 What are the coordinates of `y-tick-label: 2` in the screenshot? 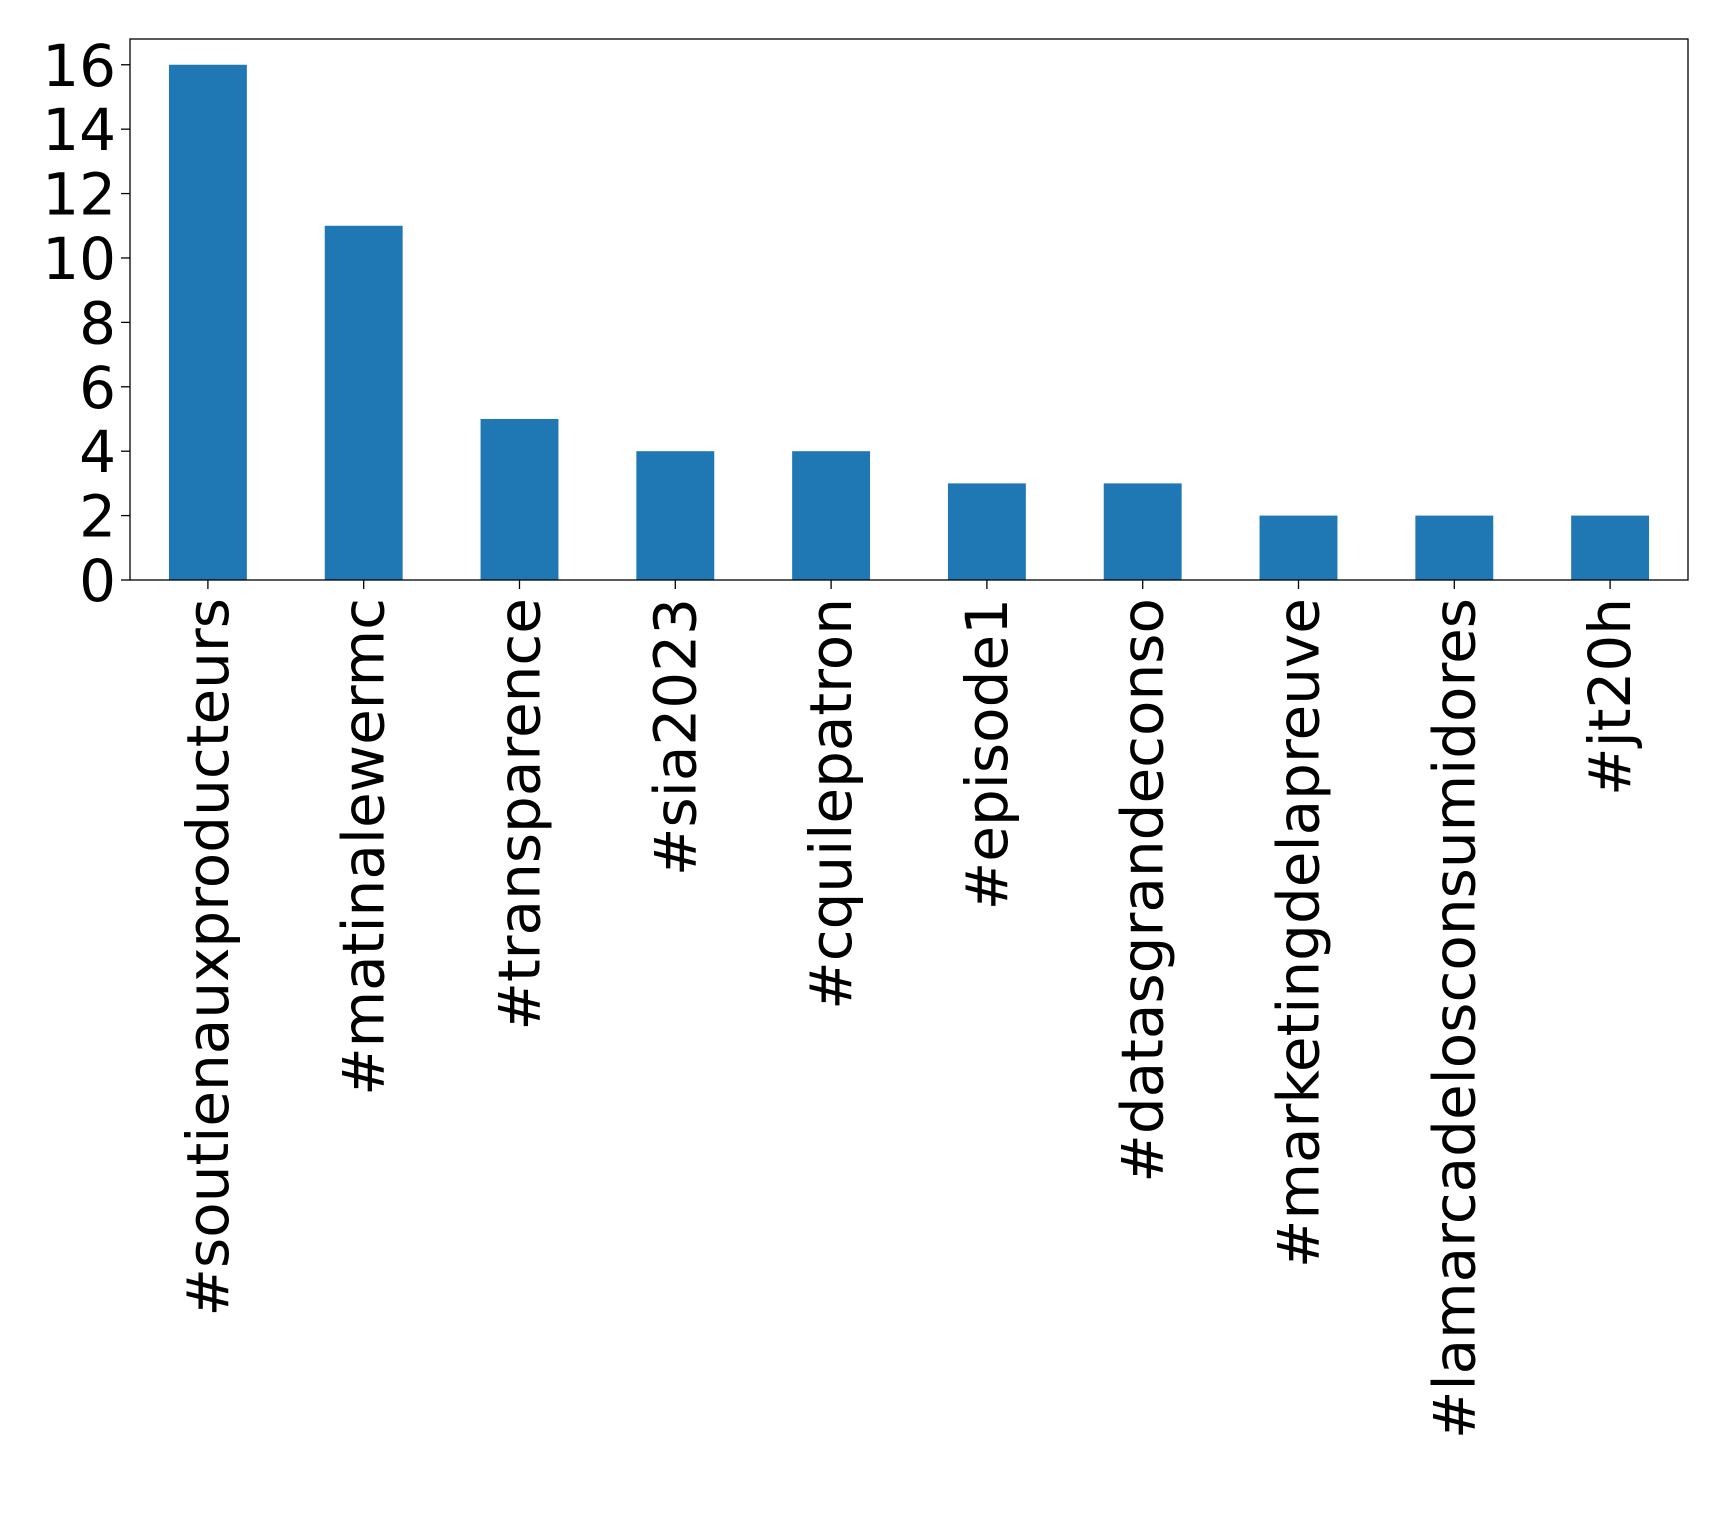 It's located at (97, 517).